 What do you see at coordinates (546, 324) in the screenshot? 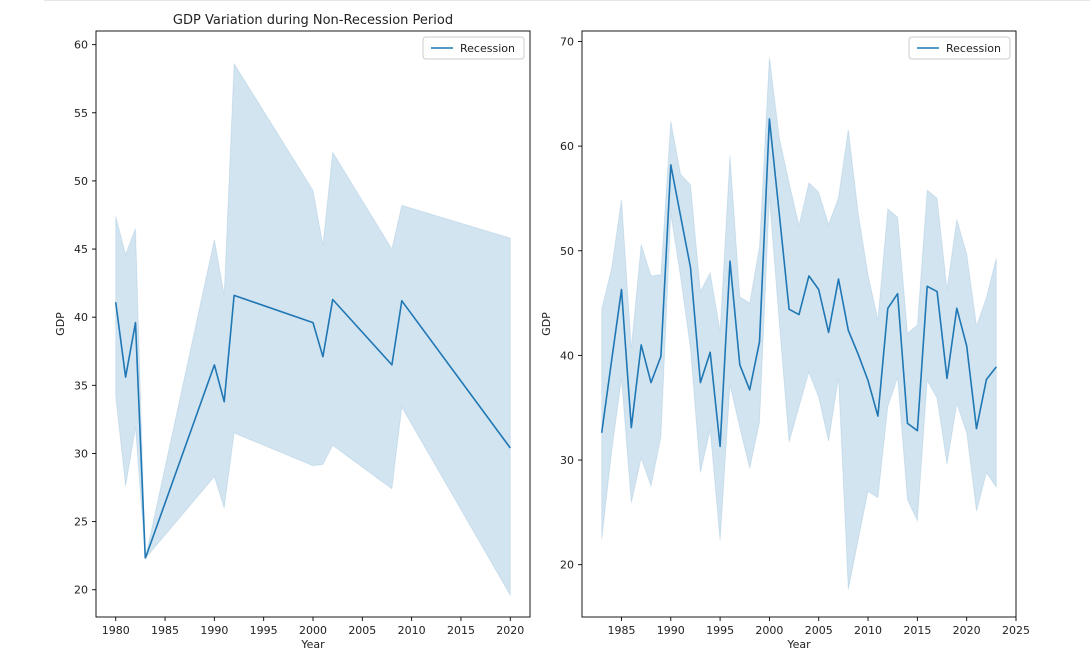
I see `chart-2-y-axis-label: GDP` at bounding box center [546, 324].